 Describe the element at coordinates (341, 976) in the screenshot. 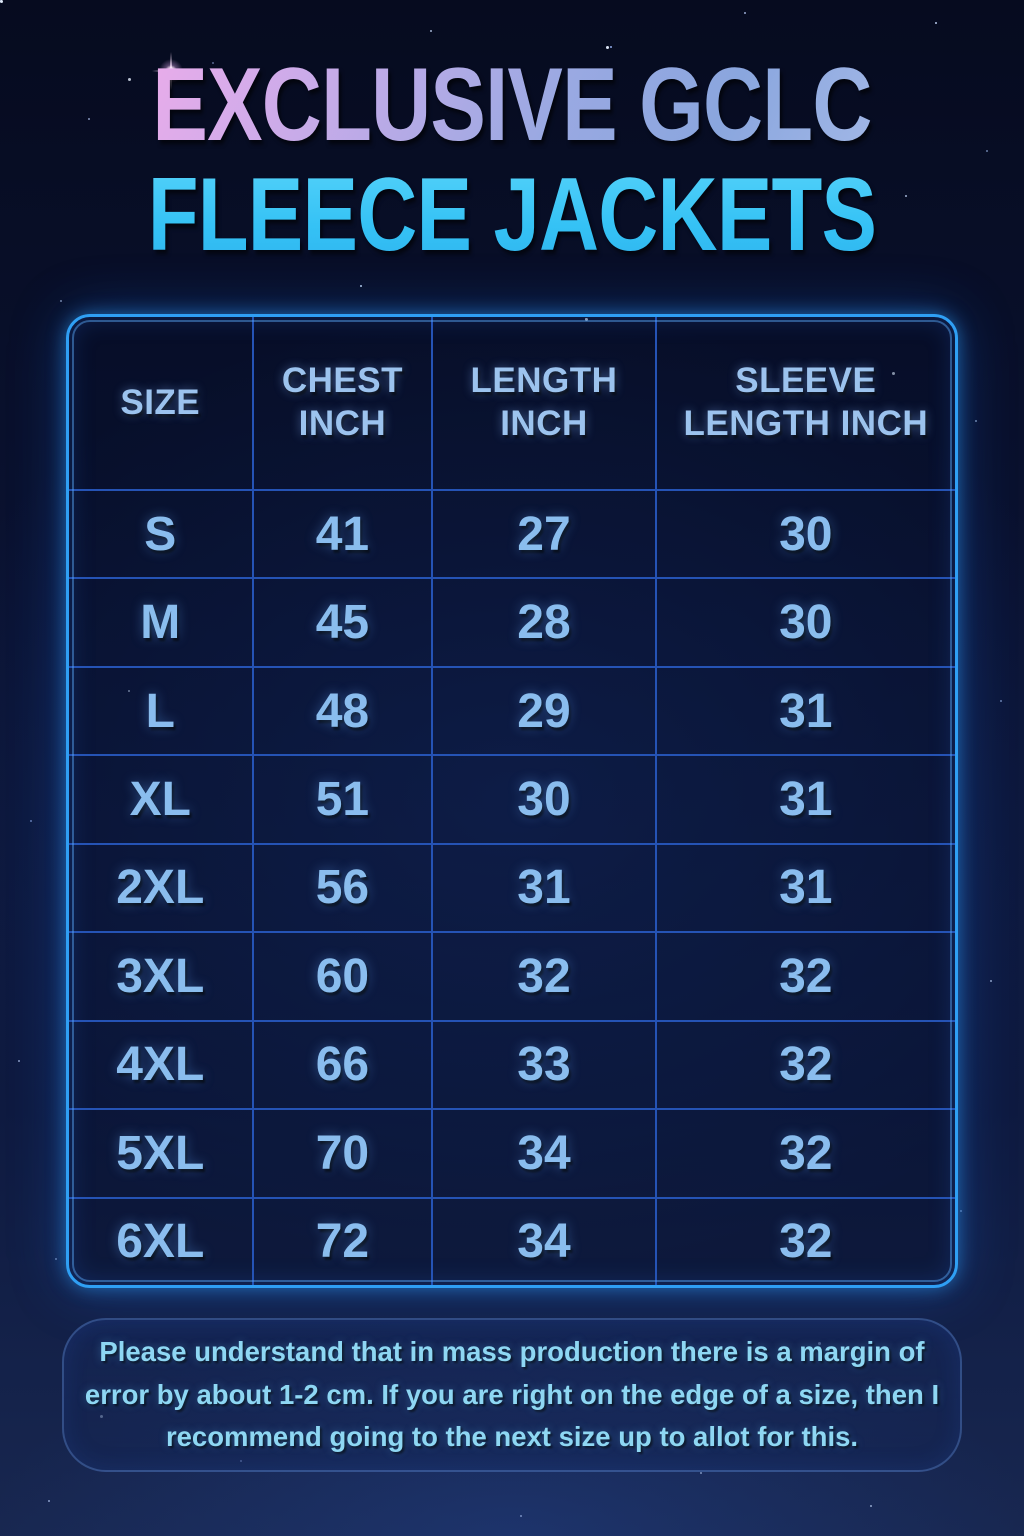

I see `chest-value: 60` at that location.